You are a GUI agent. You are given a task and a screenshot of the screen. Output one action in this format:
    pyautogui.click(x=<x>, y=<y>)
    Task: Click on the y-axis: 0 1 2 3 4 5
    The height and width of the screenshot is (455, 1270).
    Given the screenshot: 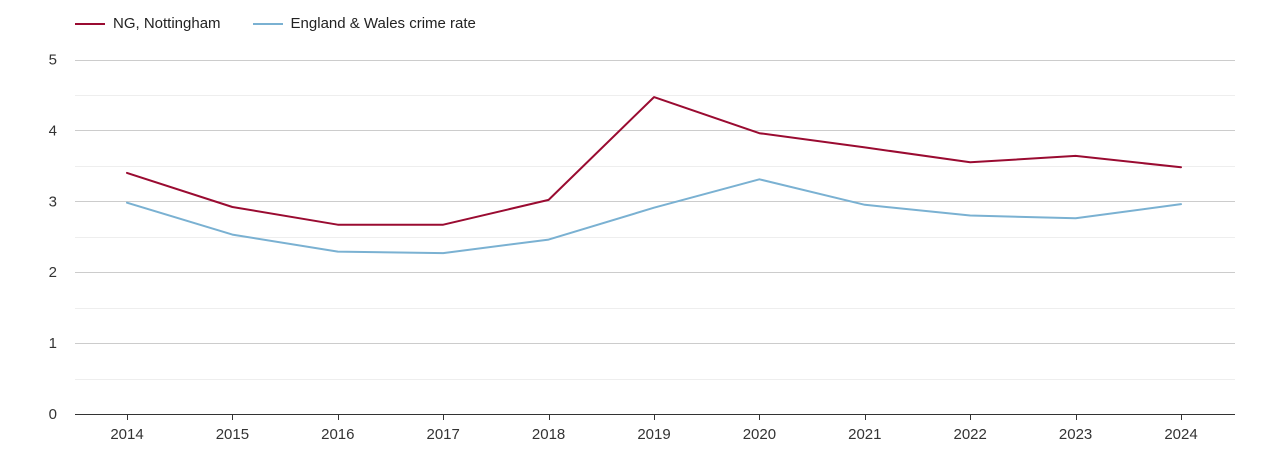 What is the action you would take?
    pyautogui.click(x=53, y=238)
    